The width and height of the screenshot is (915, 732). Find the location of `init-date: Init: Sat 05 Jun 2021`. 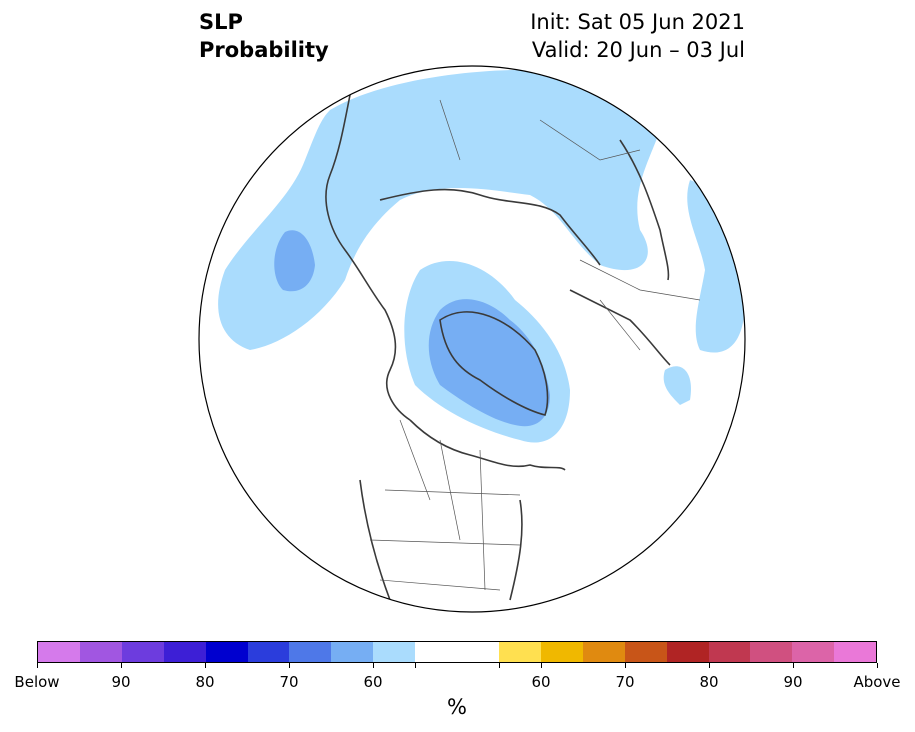

init-date: Init: Sat 05 Jun 2021 is located at coordinates (637, 22).